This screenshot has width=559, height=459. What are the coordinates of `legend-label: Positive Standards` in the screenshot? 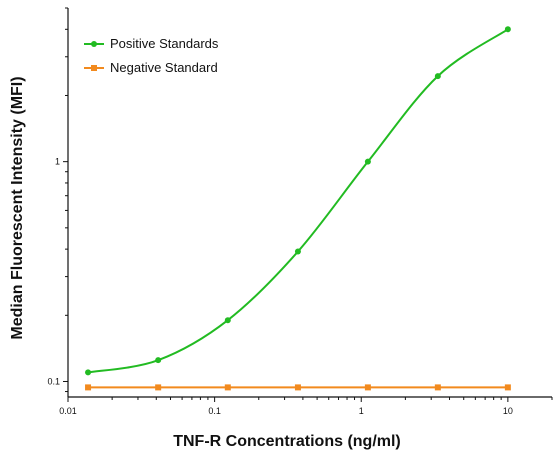 It's located at (164, 43).